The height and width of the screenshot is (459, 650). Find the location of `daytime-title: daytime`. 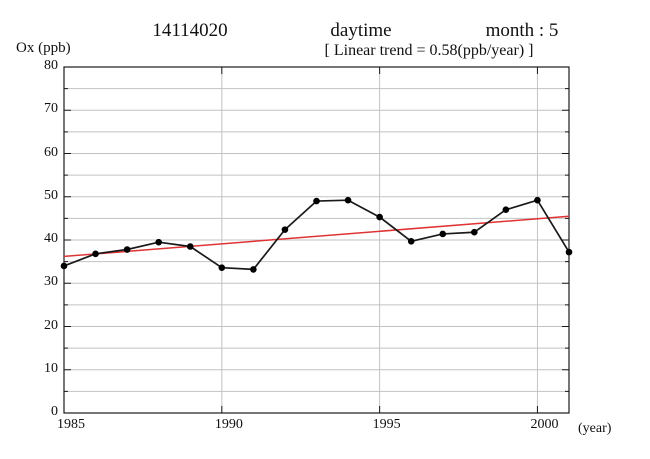

daytime-title: daytime is located at coordinates (361, 30).